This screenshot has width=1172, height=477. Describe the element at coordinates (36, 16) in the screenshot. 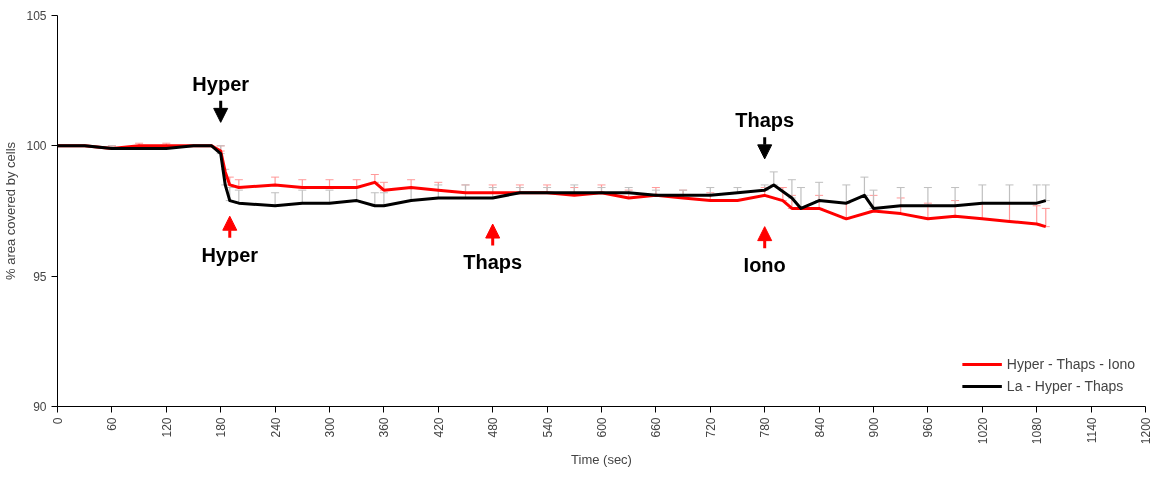

I see `y-tick-label: 105` at that location.